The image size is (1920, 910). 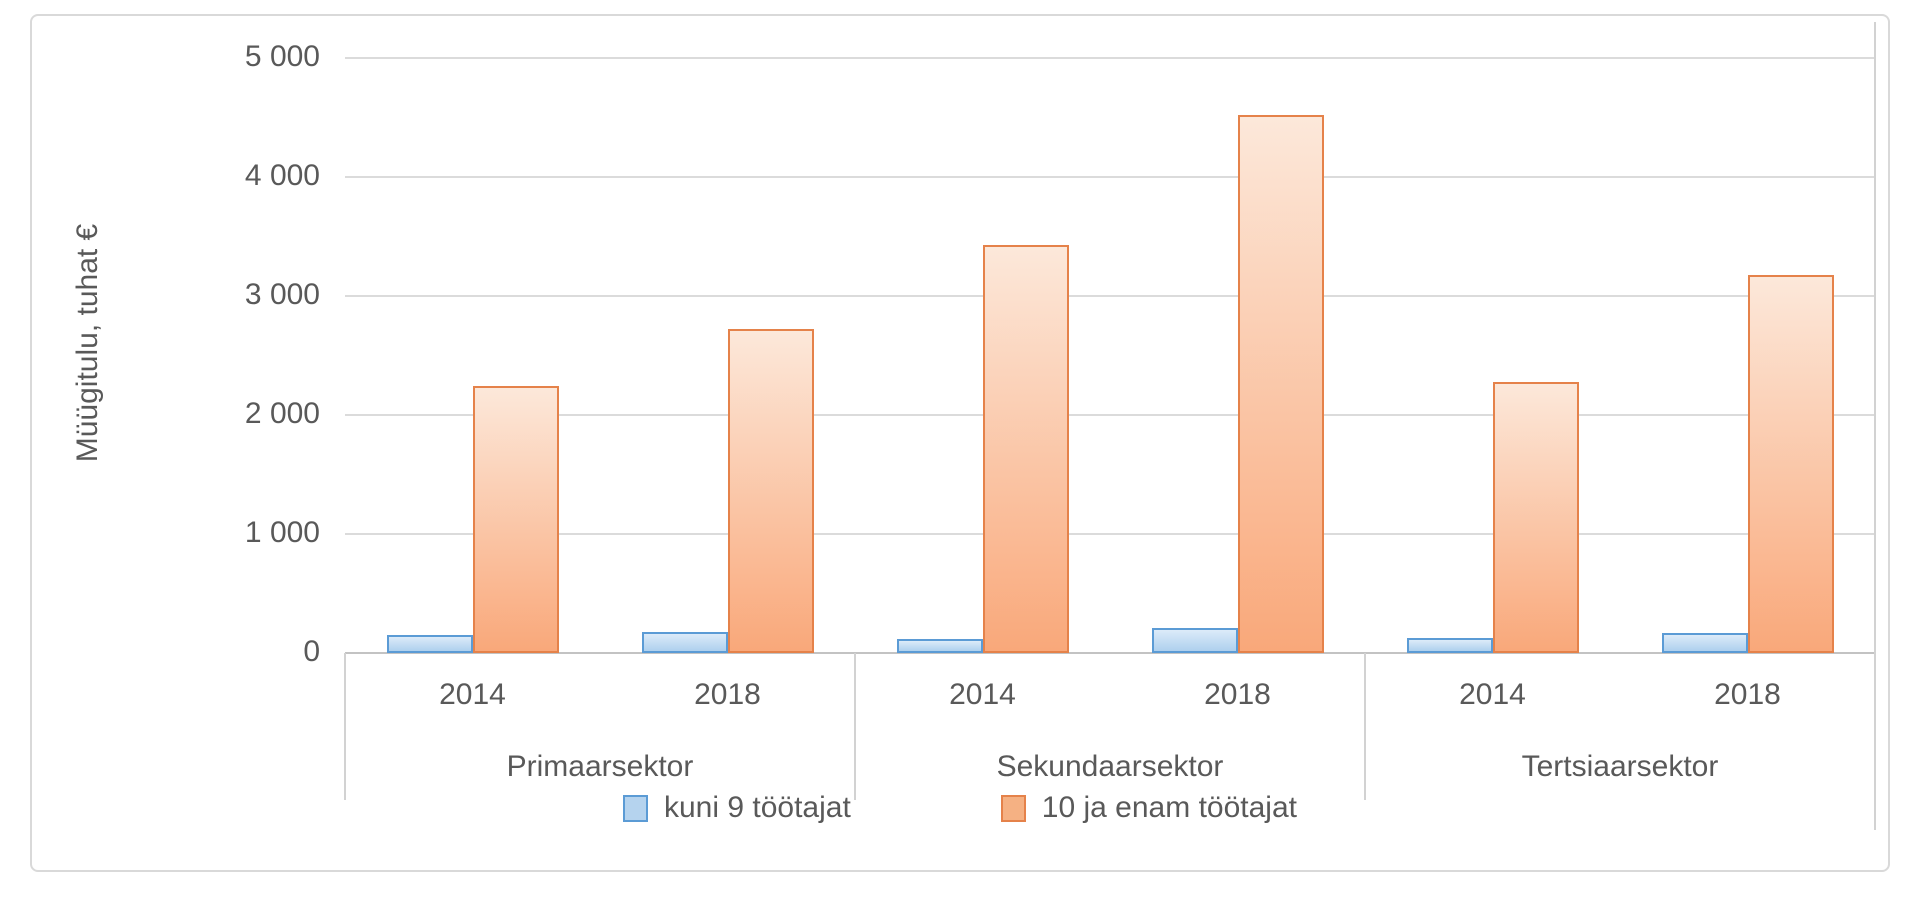 I want to click on y-tick-label: 0, so click(x=311, y=651).